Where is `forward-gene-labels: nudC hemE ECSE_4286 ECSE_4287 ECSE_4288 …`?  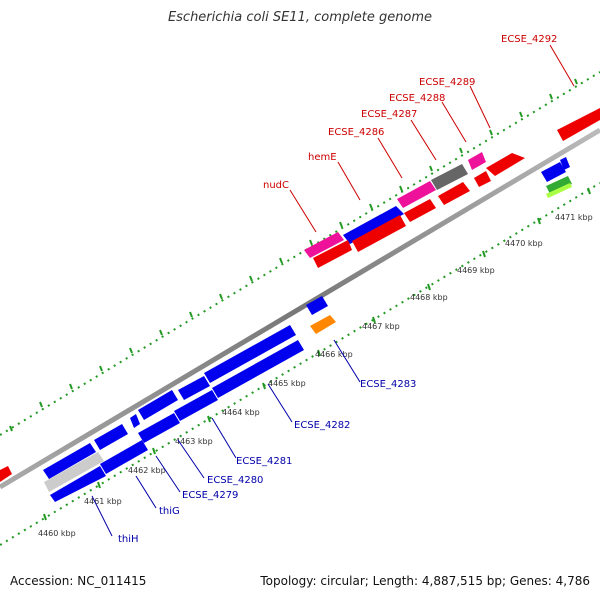 forward-gene-labels: nudC hemE ECSE_4286 ECSE_4287 ECSE_4288 … is located at coordinates (410, 112).